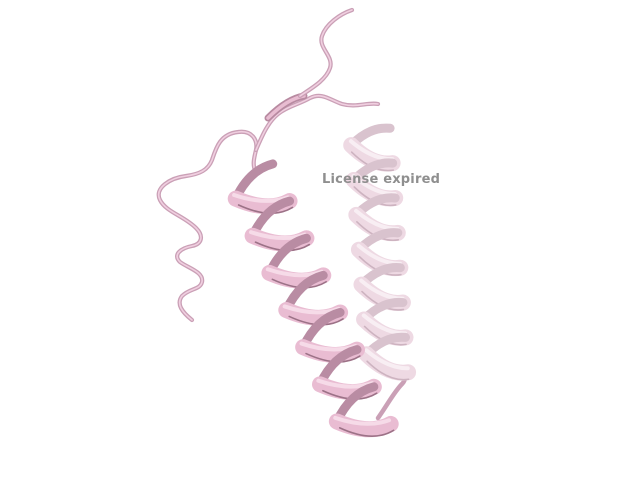 The width and height of the screenshot is (640, 480). I want to click on helix-right-turn-rim, so click(388, 370).